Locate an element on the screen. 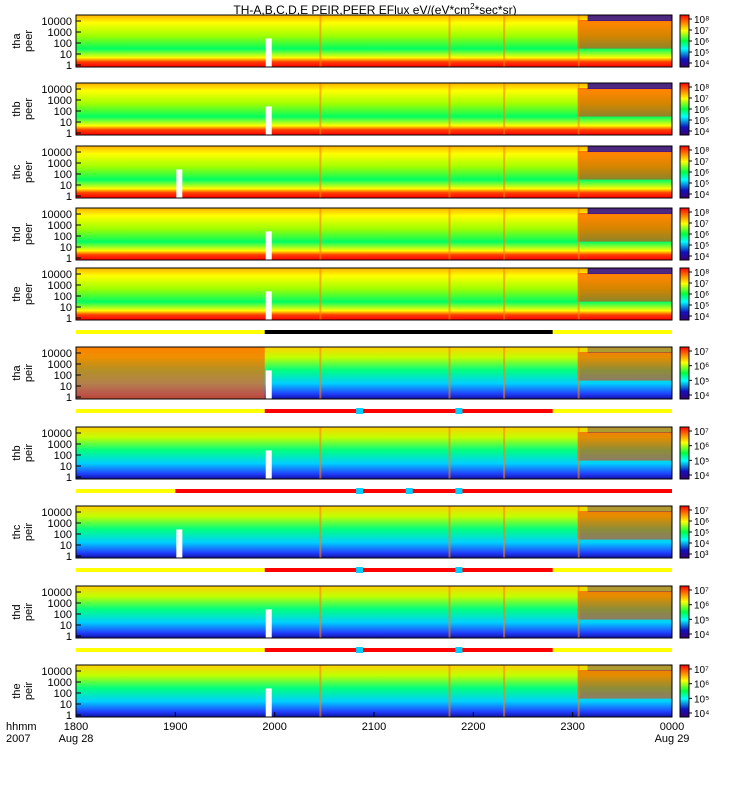 This screenshot has height=800, width=750. date-label-start: Aug 28 is located at coordinates (76, 739).